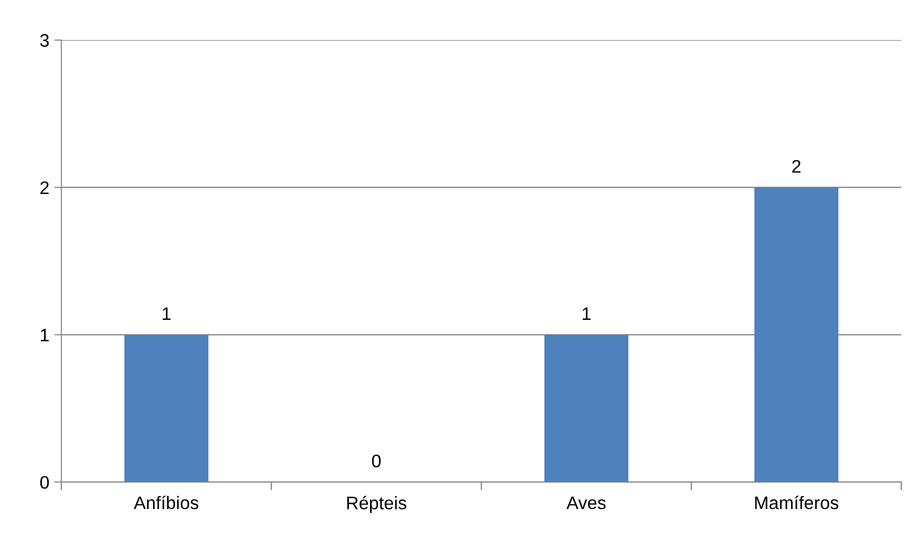  Describe the element at coordinates (586, 503) in the screenshot. I see `x-tick-label: Aves` at that location.